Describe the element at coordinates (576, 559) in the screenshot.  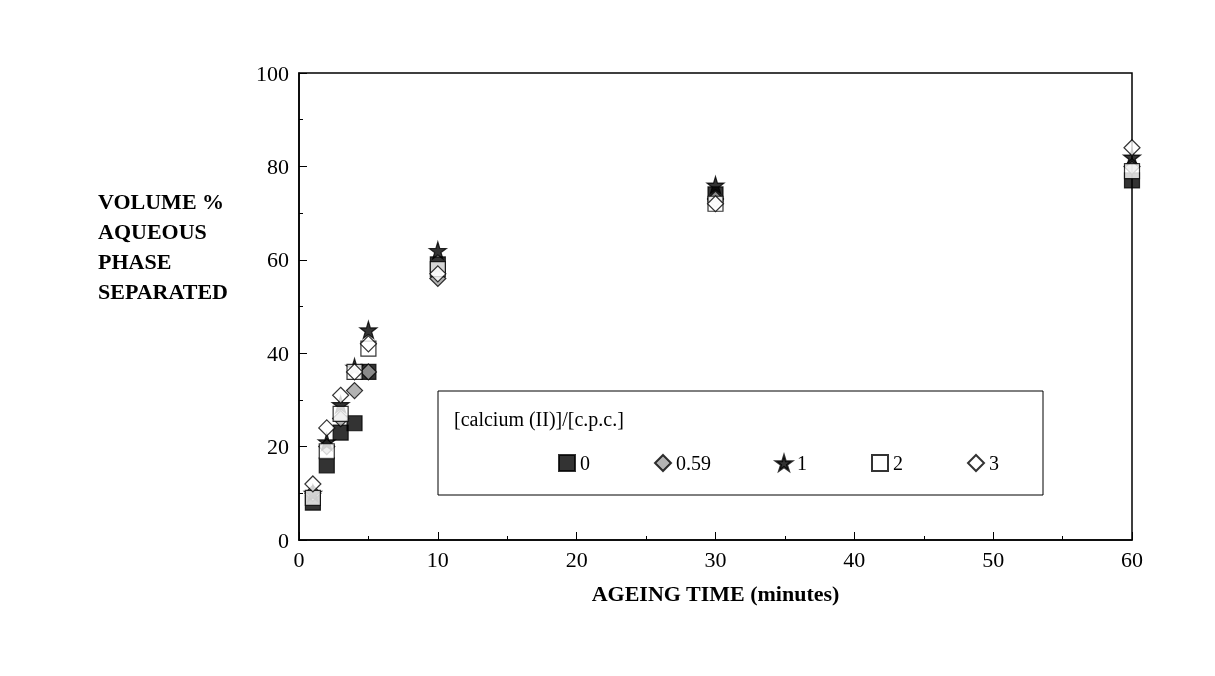
I see `x-tick-label: 20` at that location.